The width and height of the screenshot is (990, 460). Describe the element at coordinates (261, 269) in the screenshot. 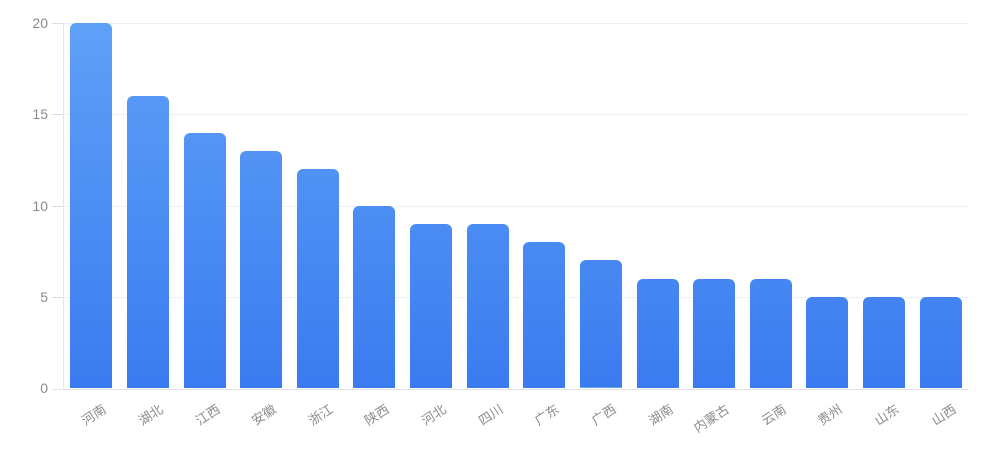

I see `bar-安徽` at that location.